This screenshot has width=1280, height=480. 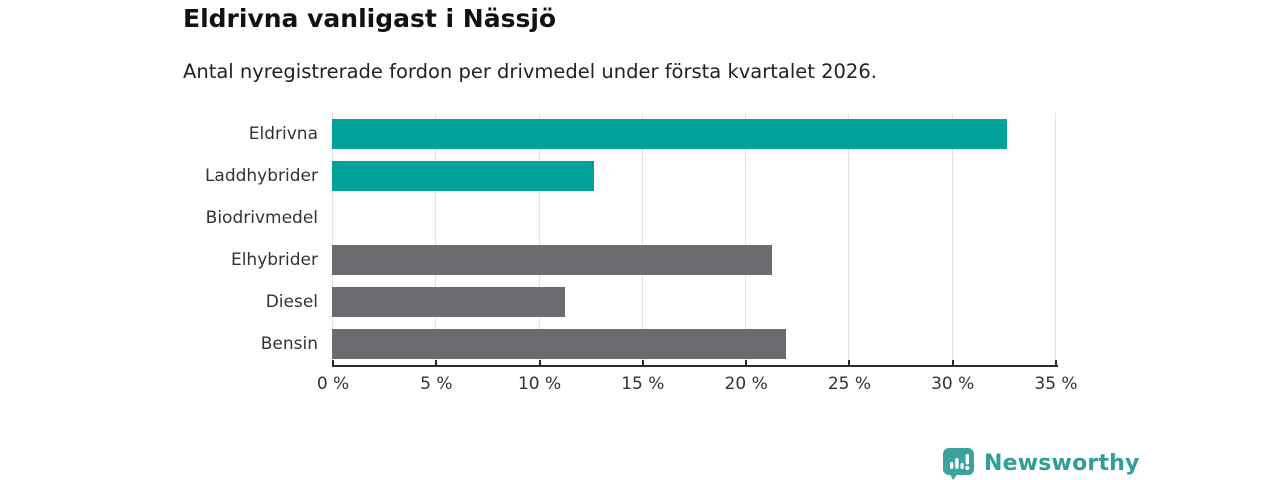 What do you see at coordinates (333, 384) in the screenshot?
I see `tick-label: 0 %` at bounding box center [333, 384].